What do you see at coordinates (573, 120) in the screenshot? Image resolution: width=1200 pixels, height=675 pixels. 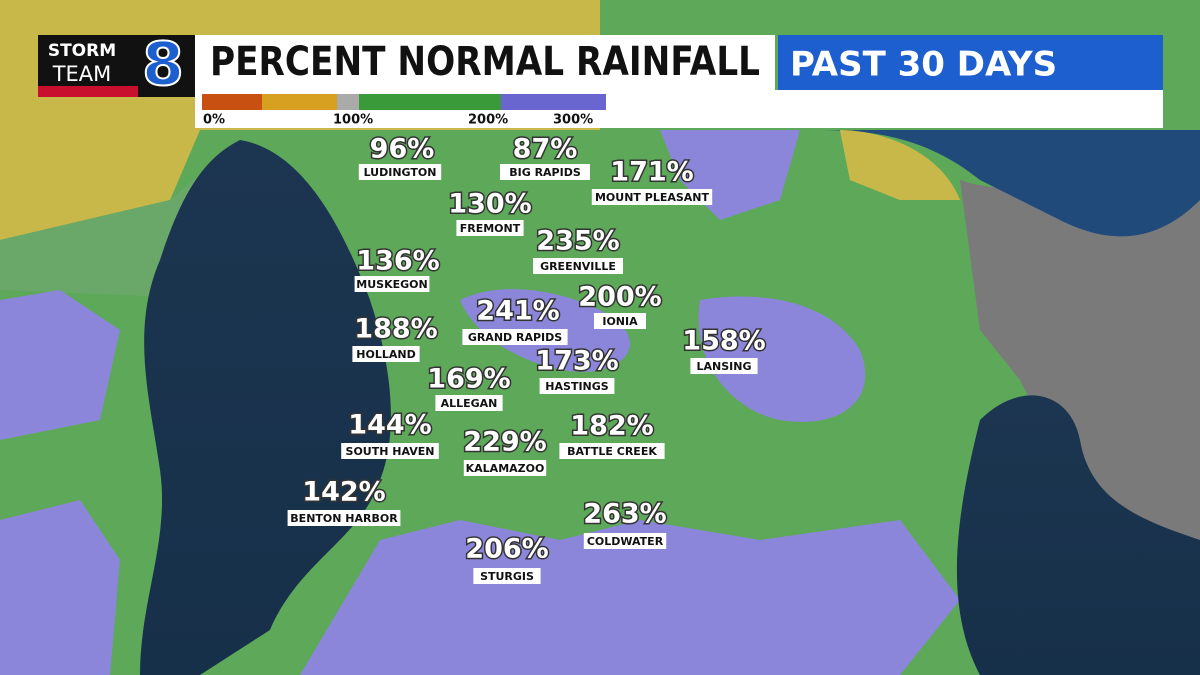 I see `legend-label: 300%` at bounding box center [573, 120].